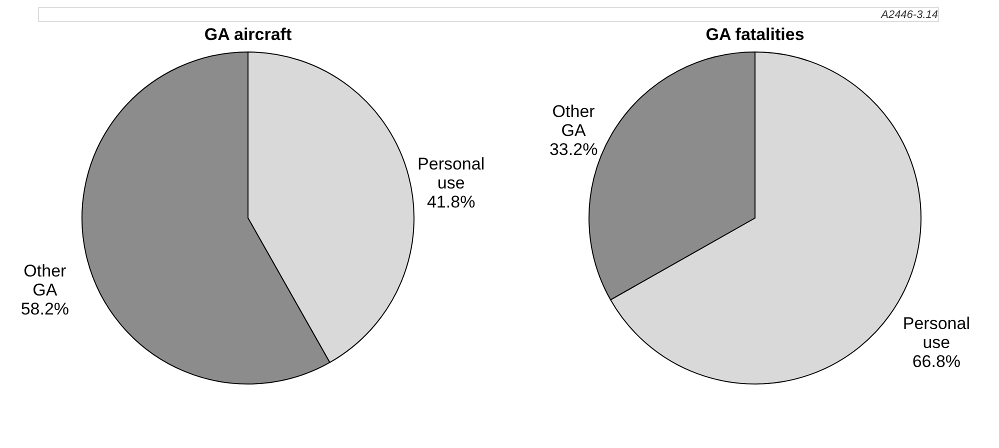  What do you see at coordinates (451, 202) in the screenshot?
I see `data-label: 41.8%` at bounding box center [451, 202].